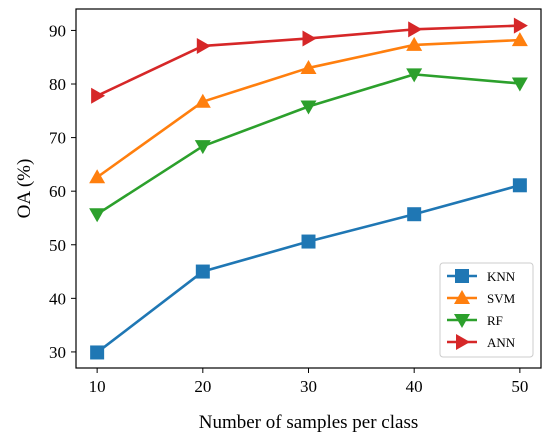  I want to click on legend-label-svm: SVM, so click(501, 298).